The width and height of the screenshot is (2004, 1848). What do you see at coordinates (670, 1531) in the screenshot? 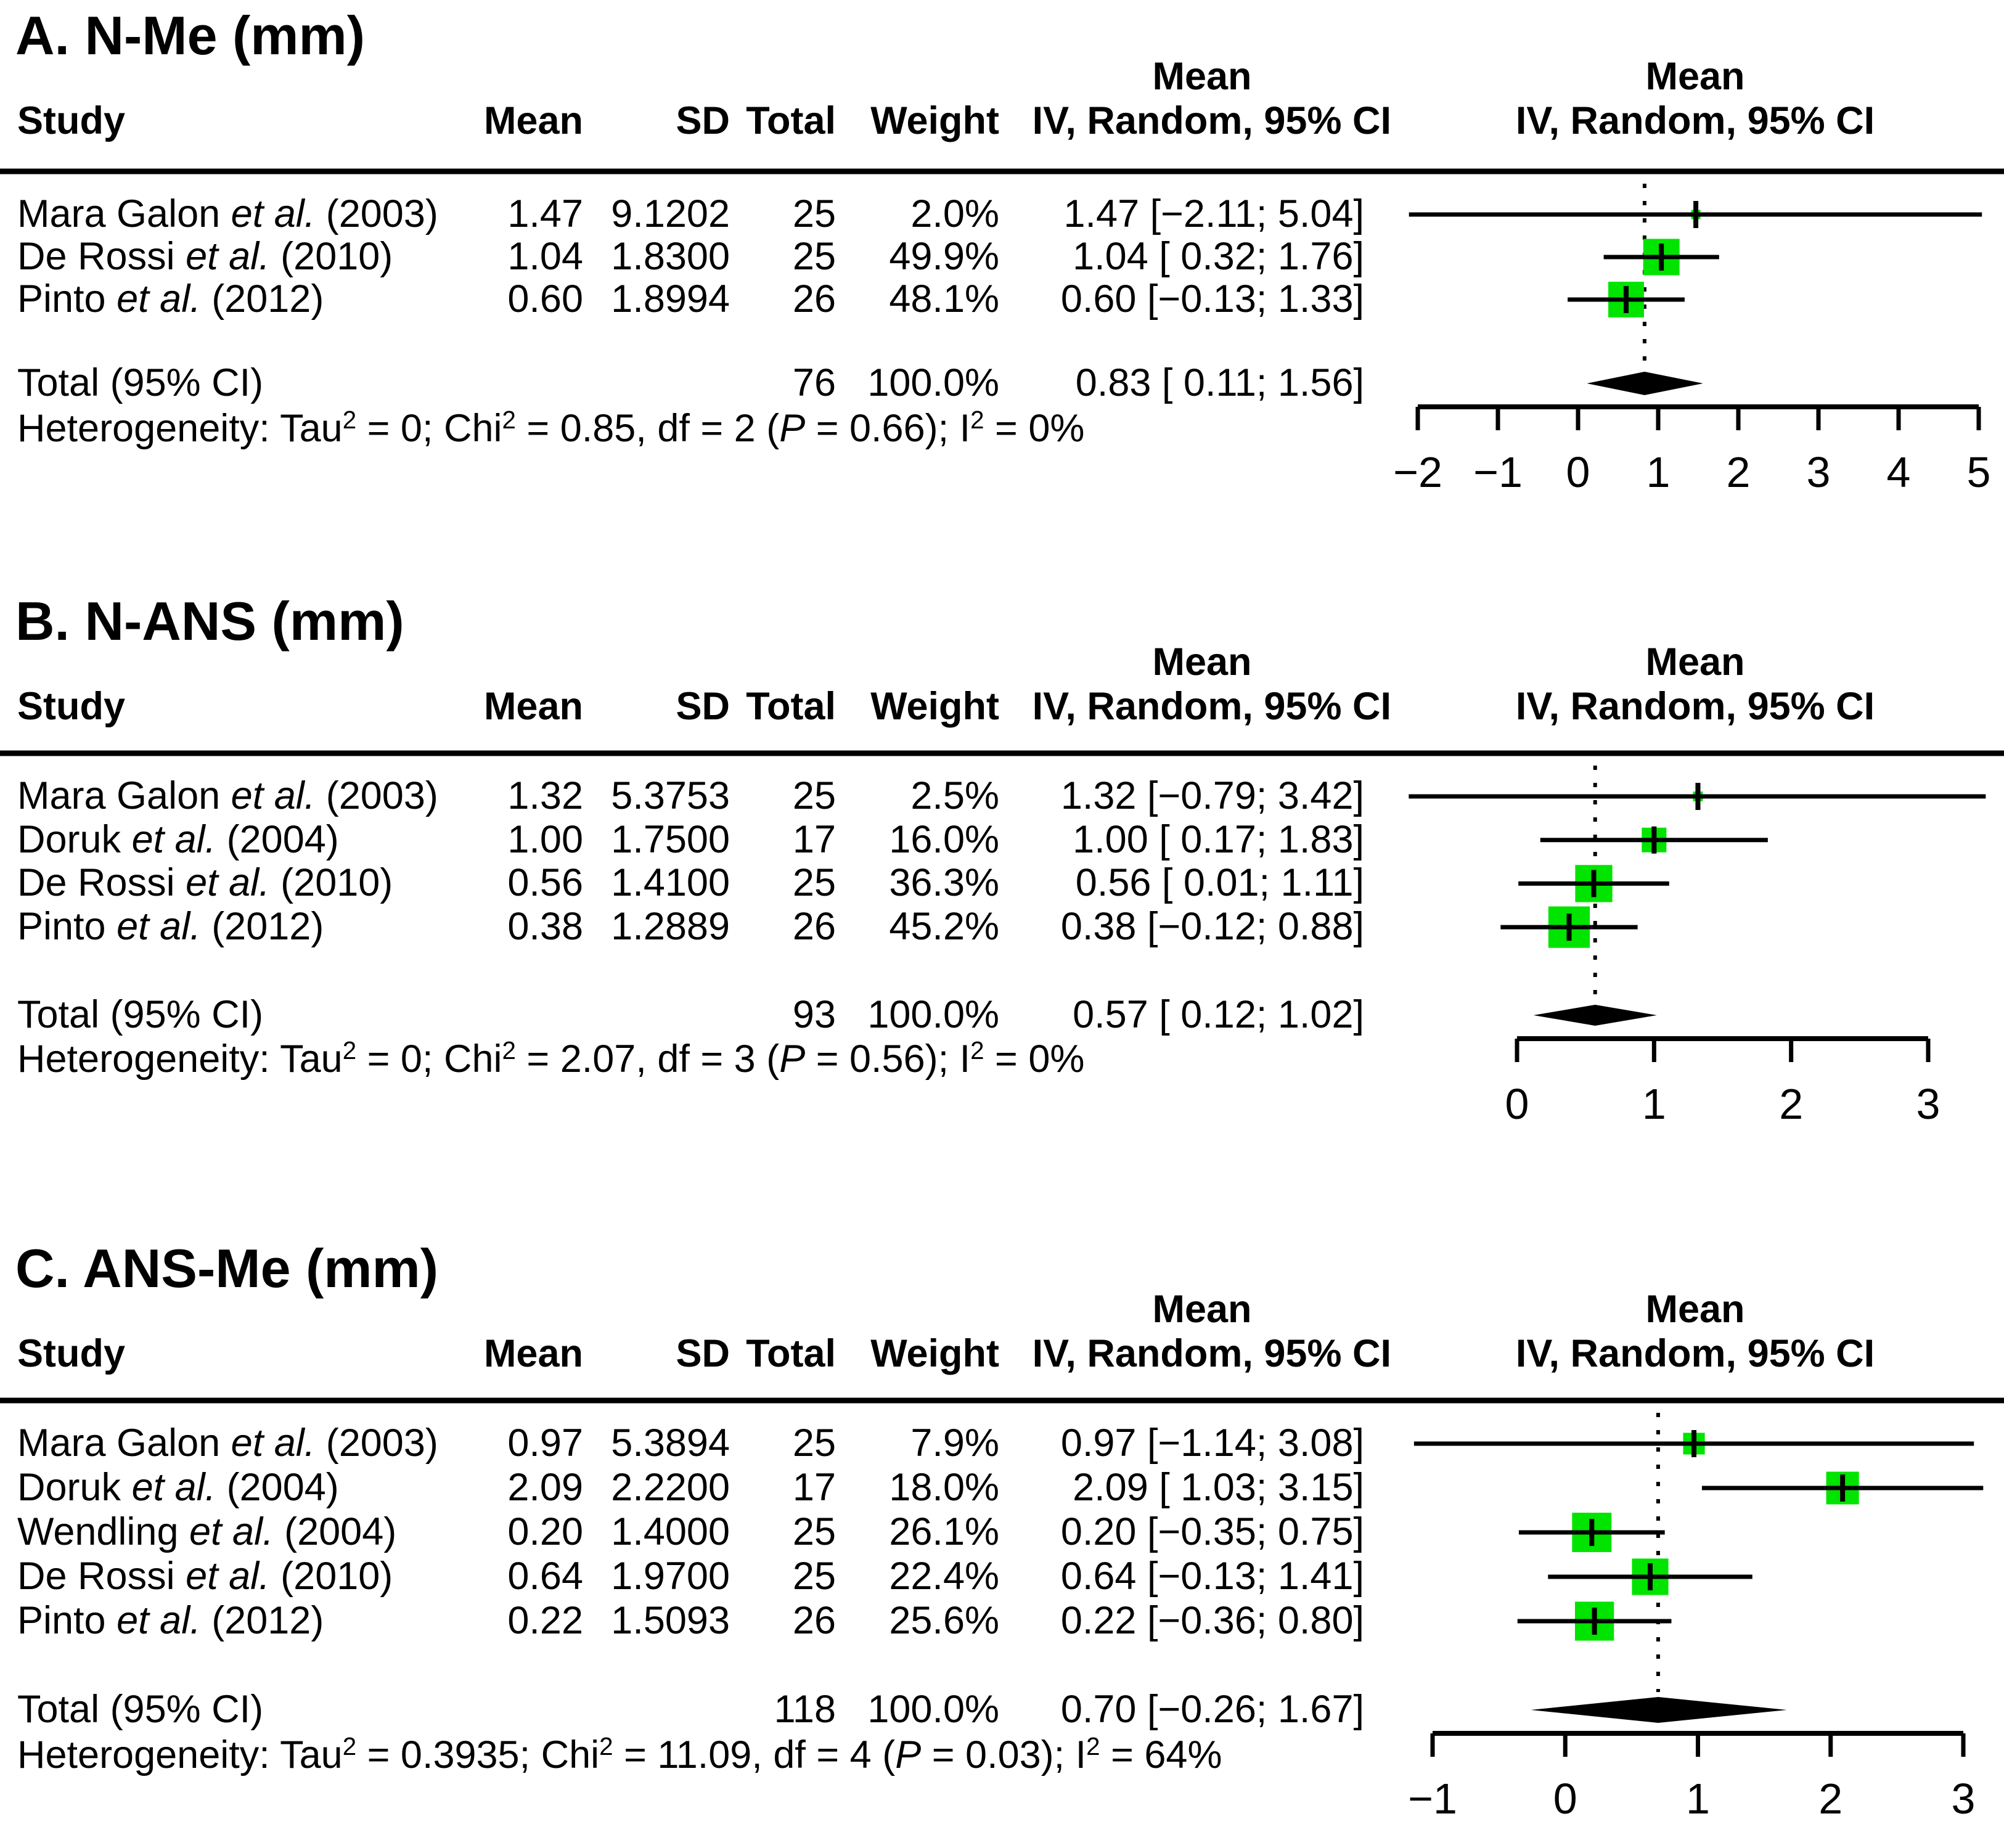
I see `sd-cell: 1.4000` at bounding box center [670, 1531].